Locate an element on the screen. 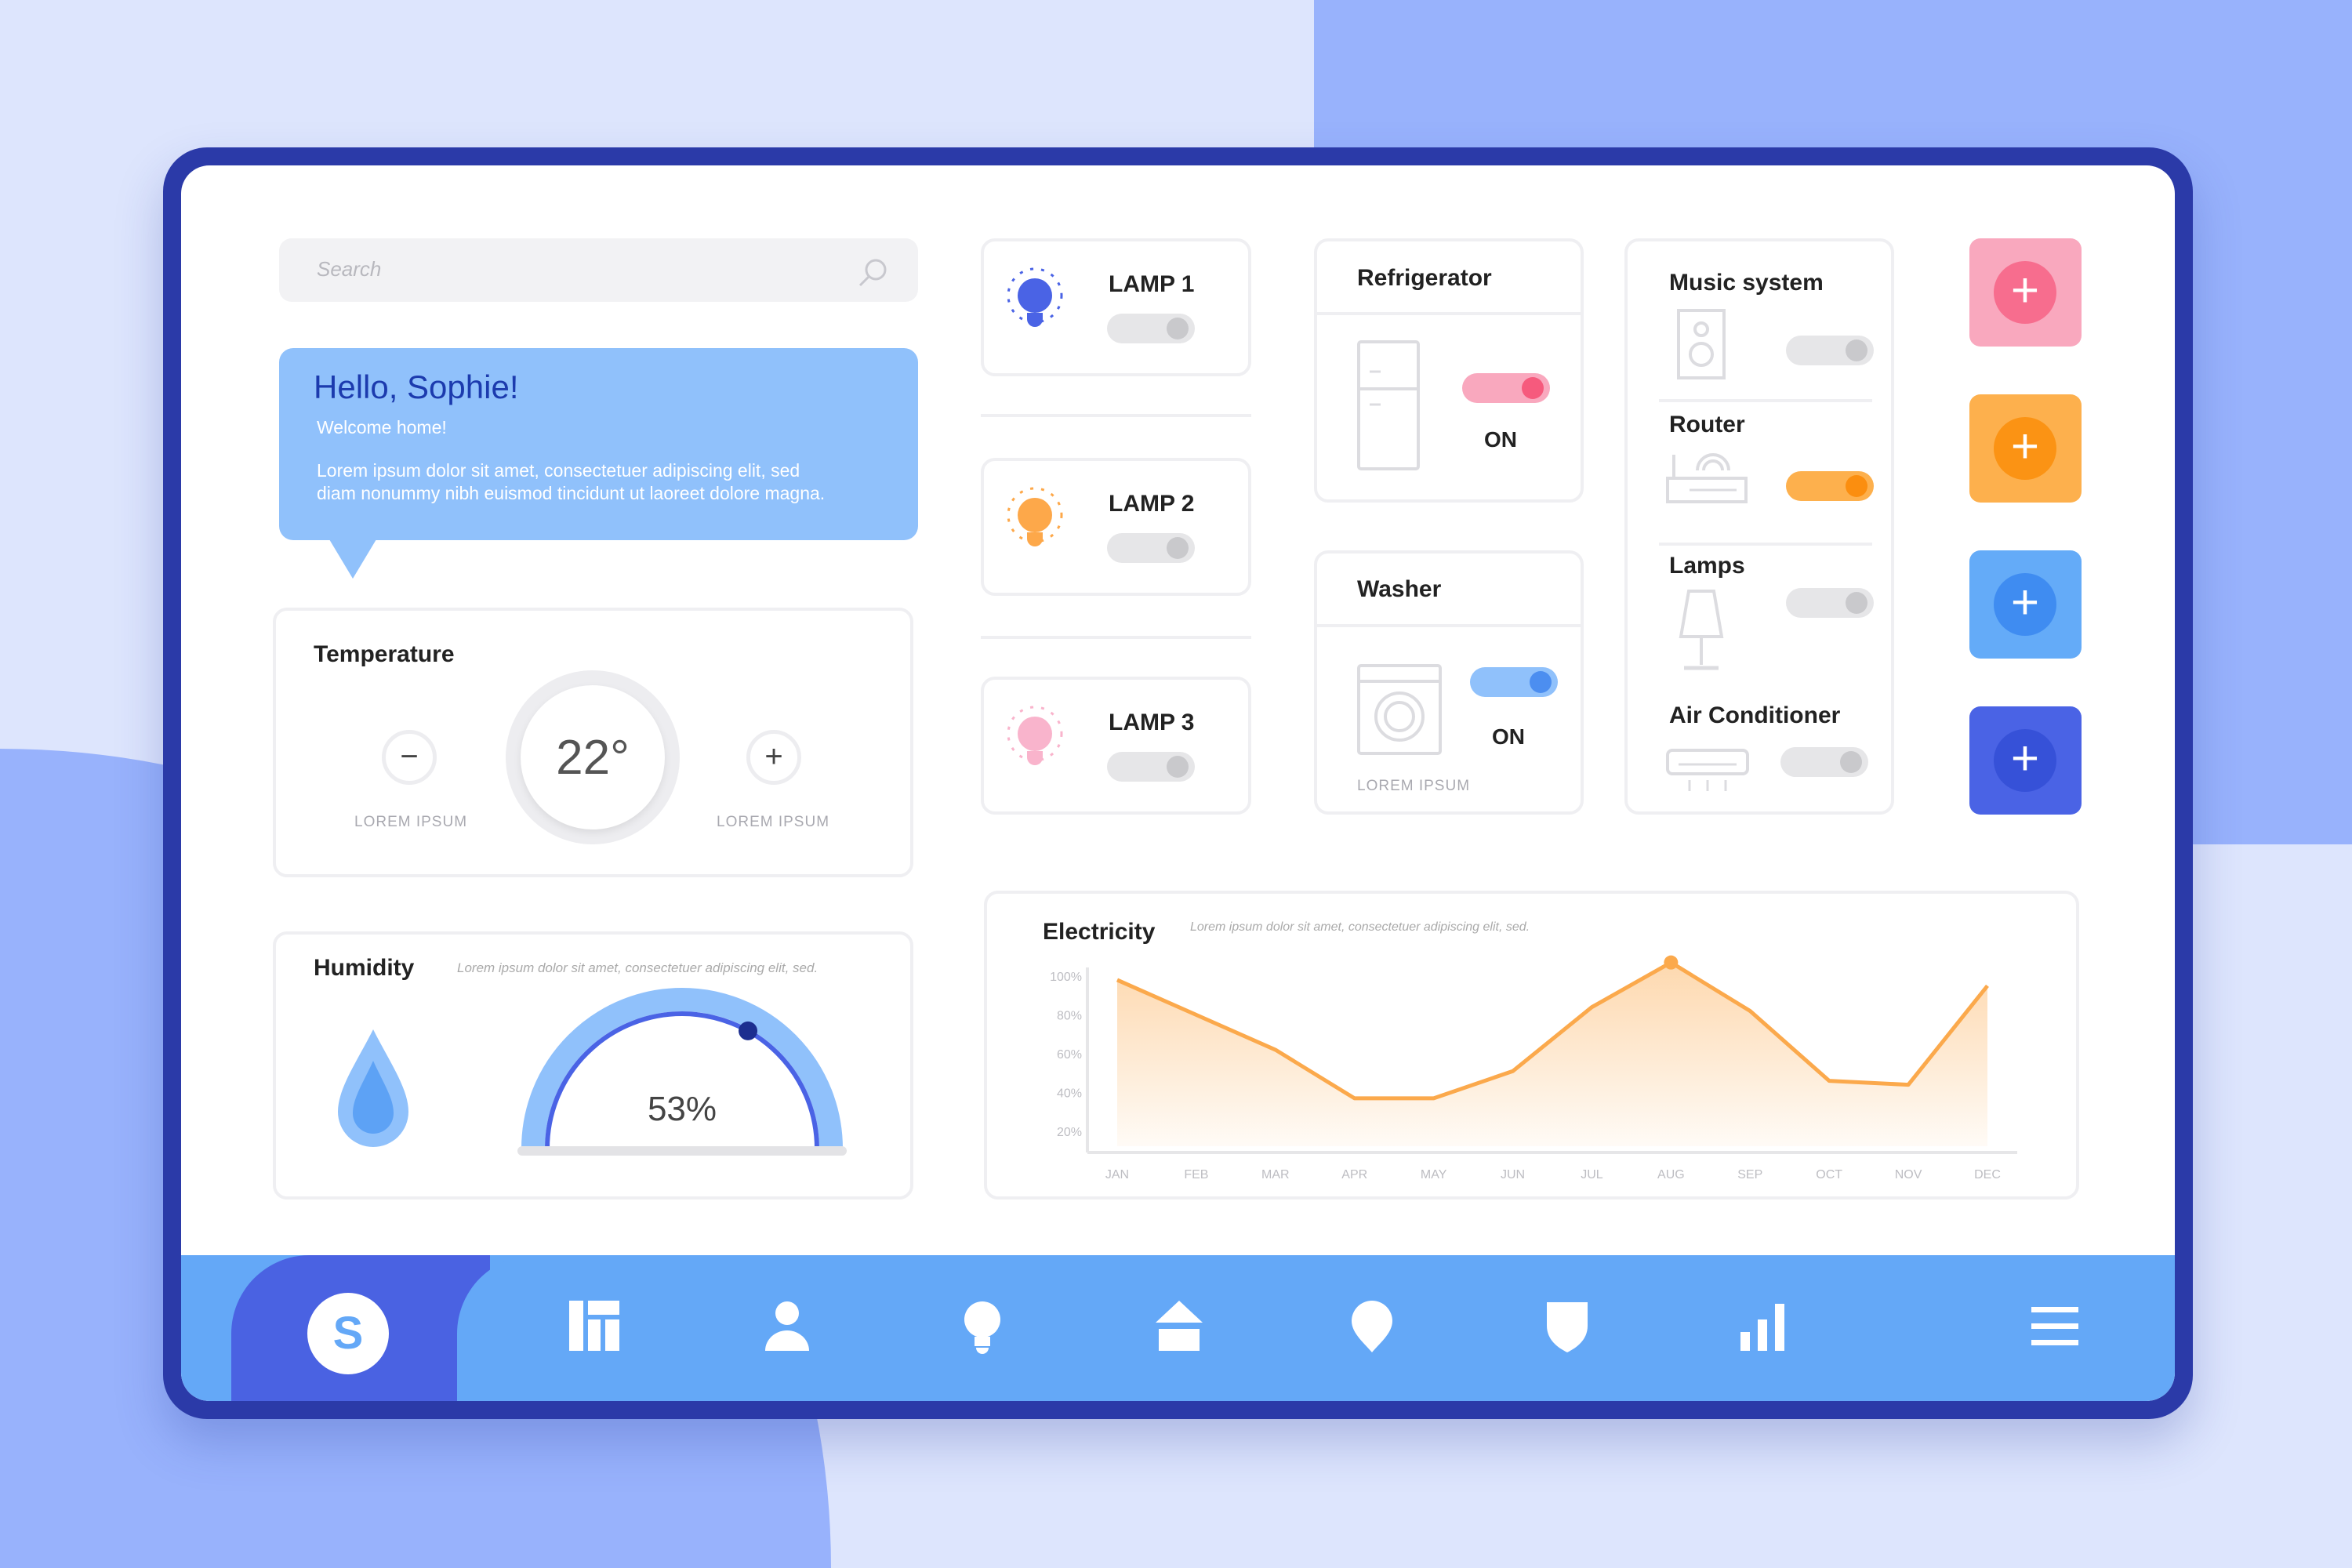  washer-state: ON is located at coordinates (1508, 736).